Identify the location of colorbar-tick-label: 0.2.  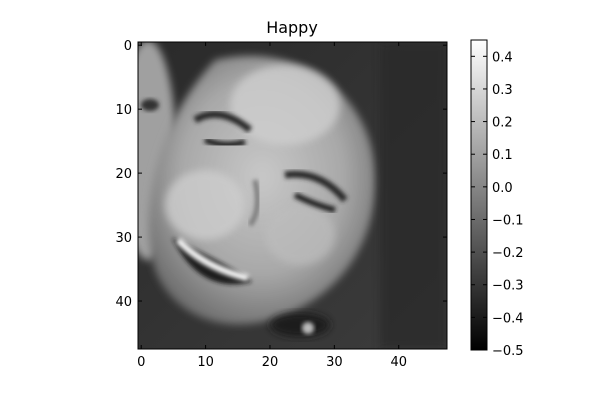
(502, 123).